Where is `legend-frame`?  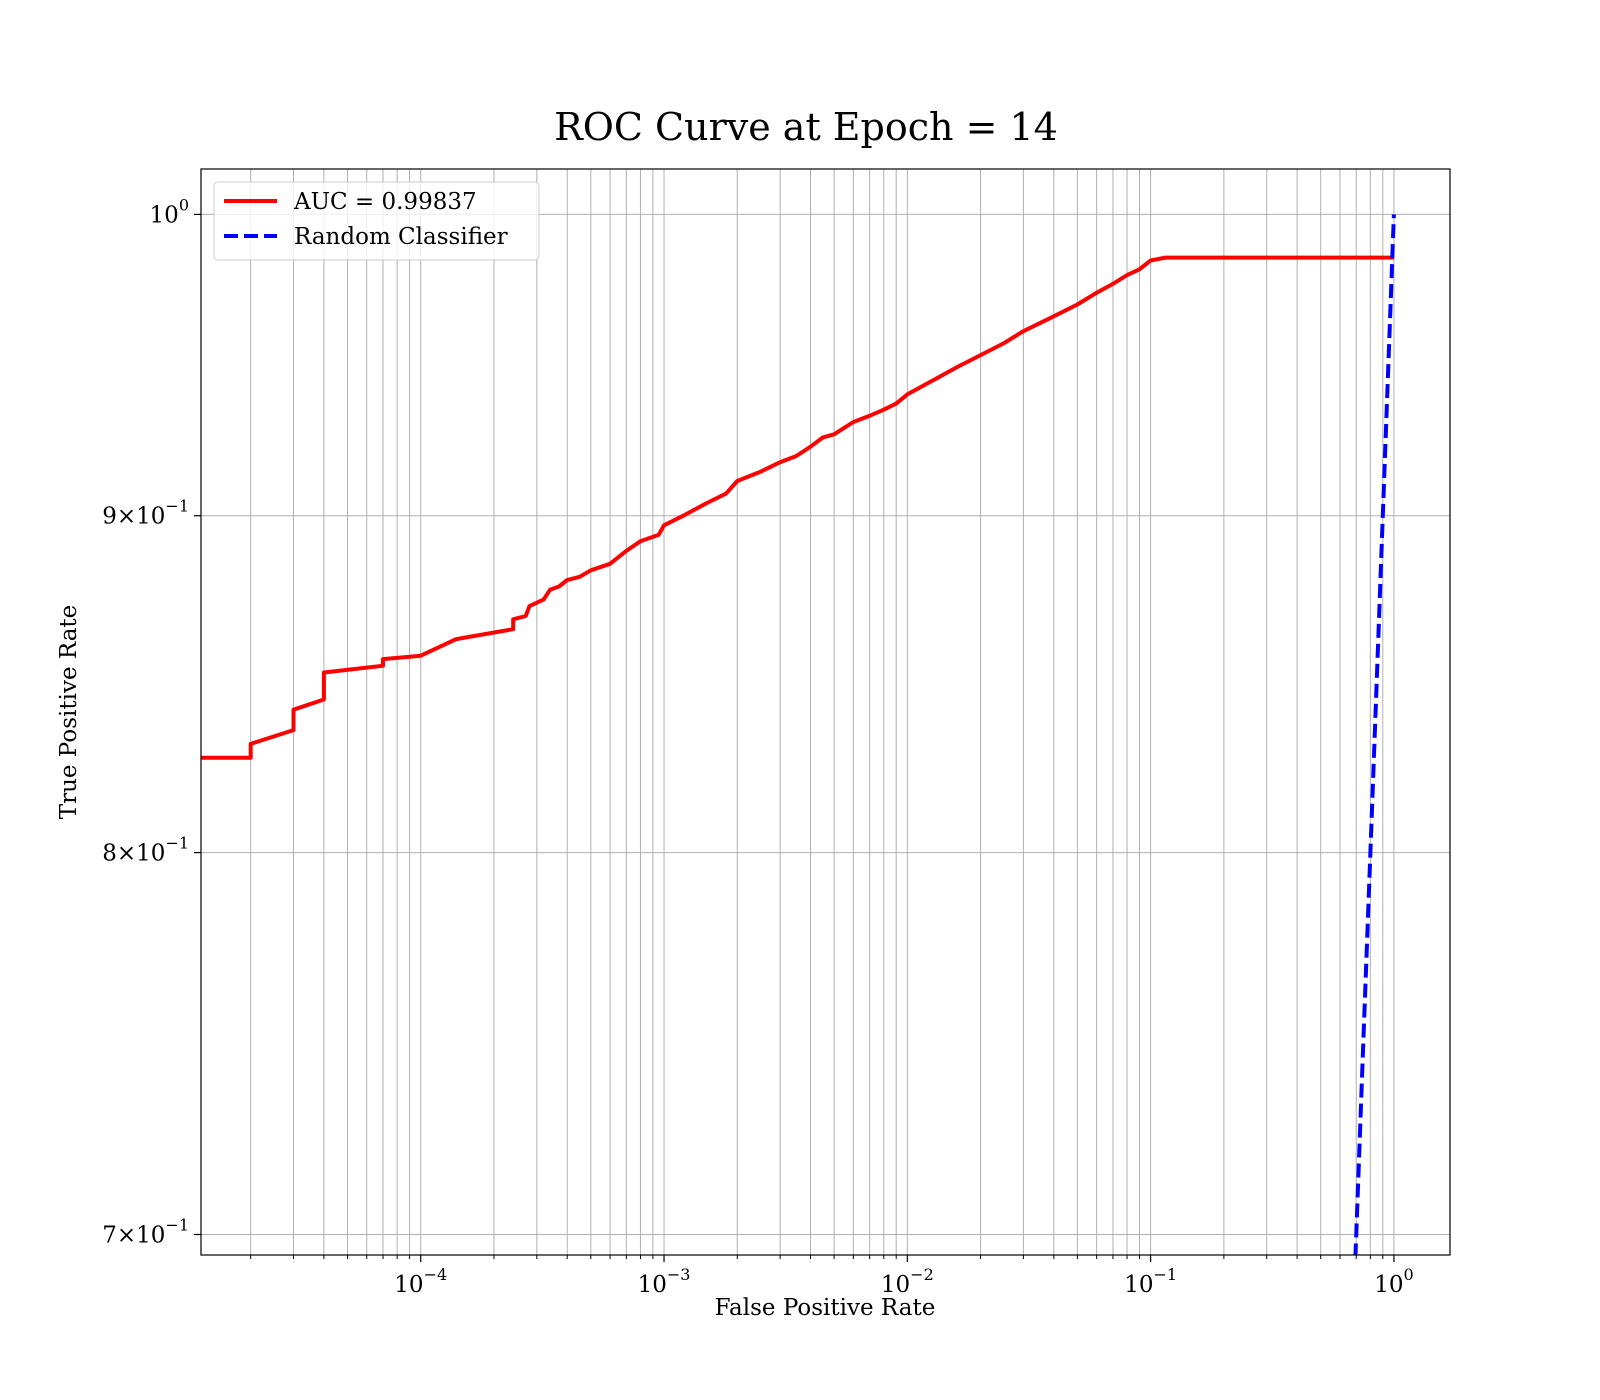
legend-frame is located at coordinates (376, 221).